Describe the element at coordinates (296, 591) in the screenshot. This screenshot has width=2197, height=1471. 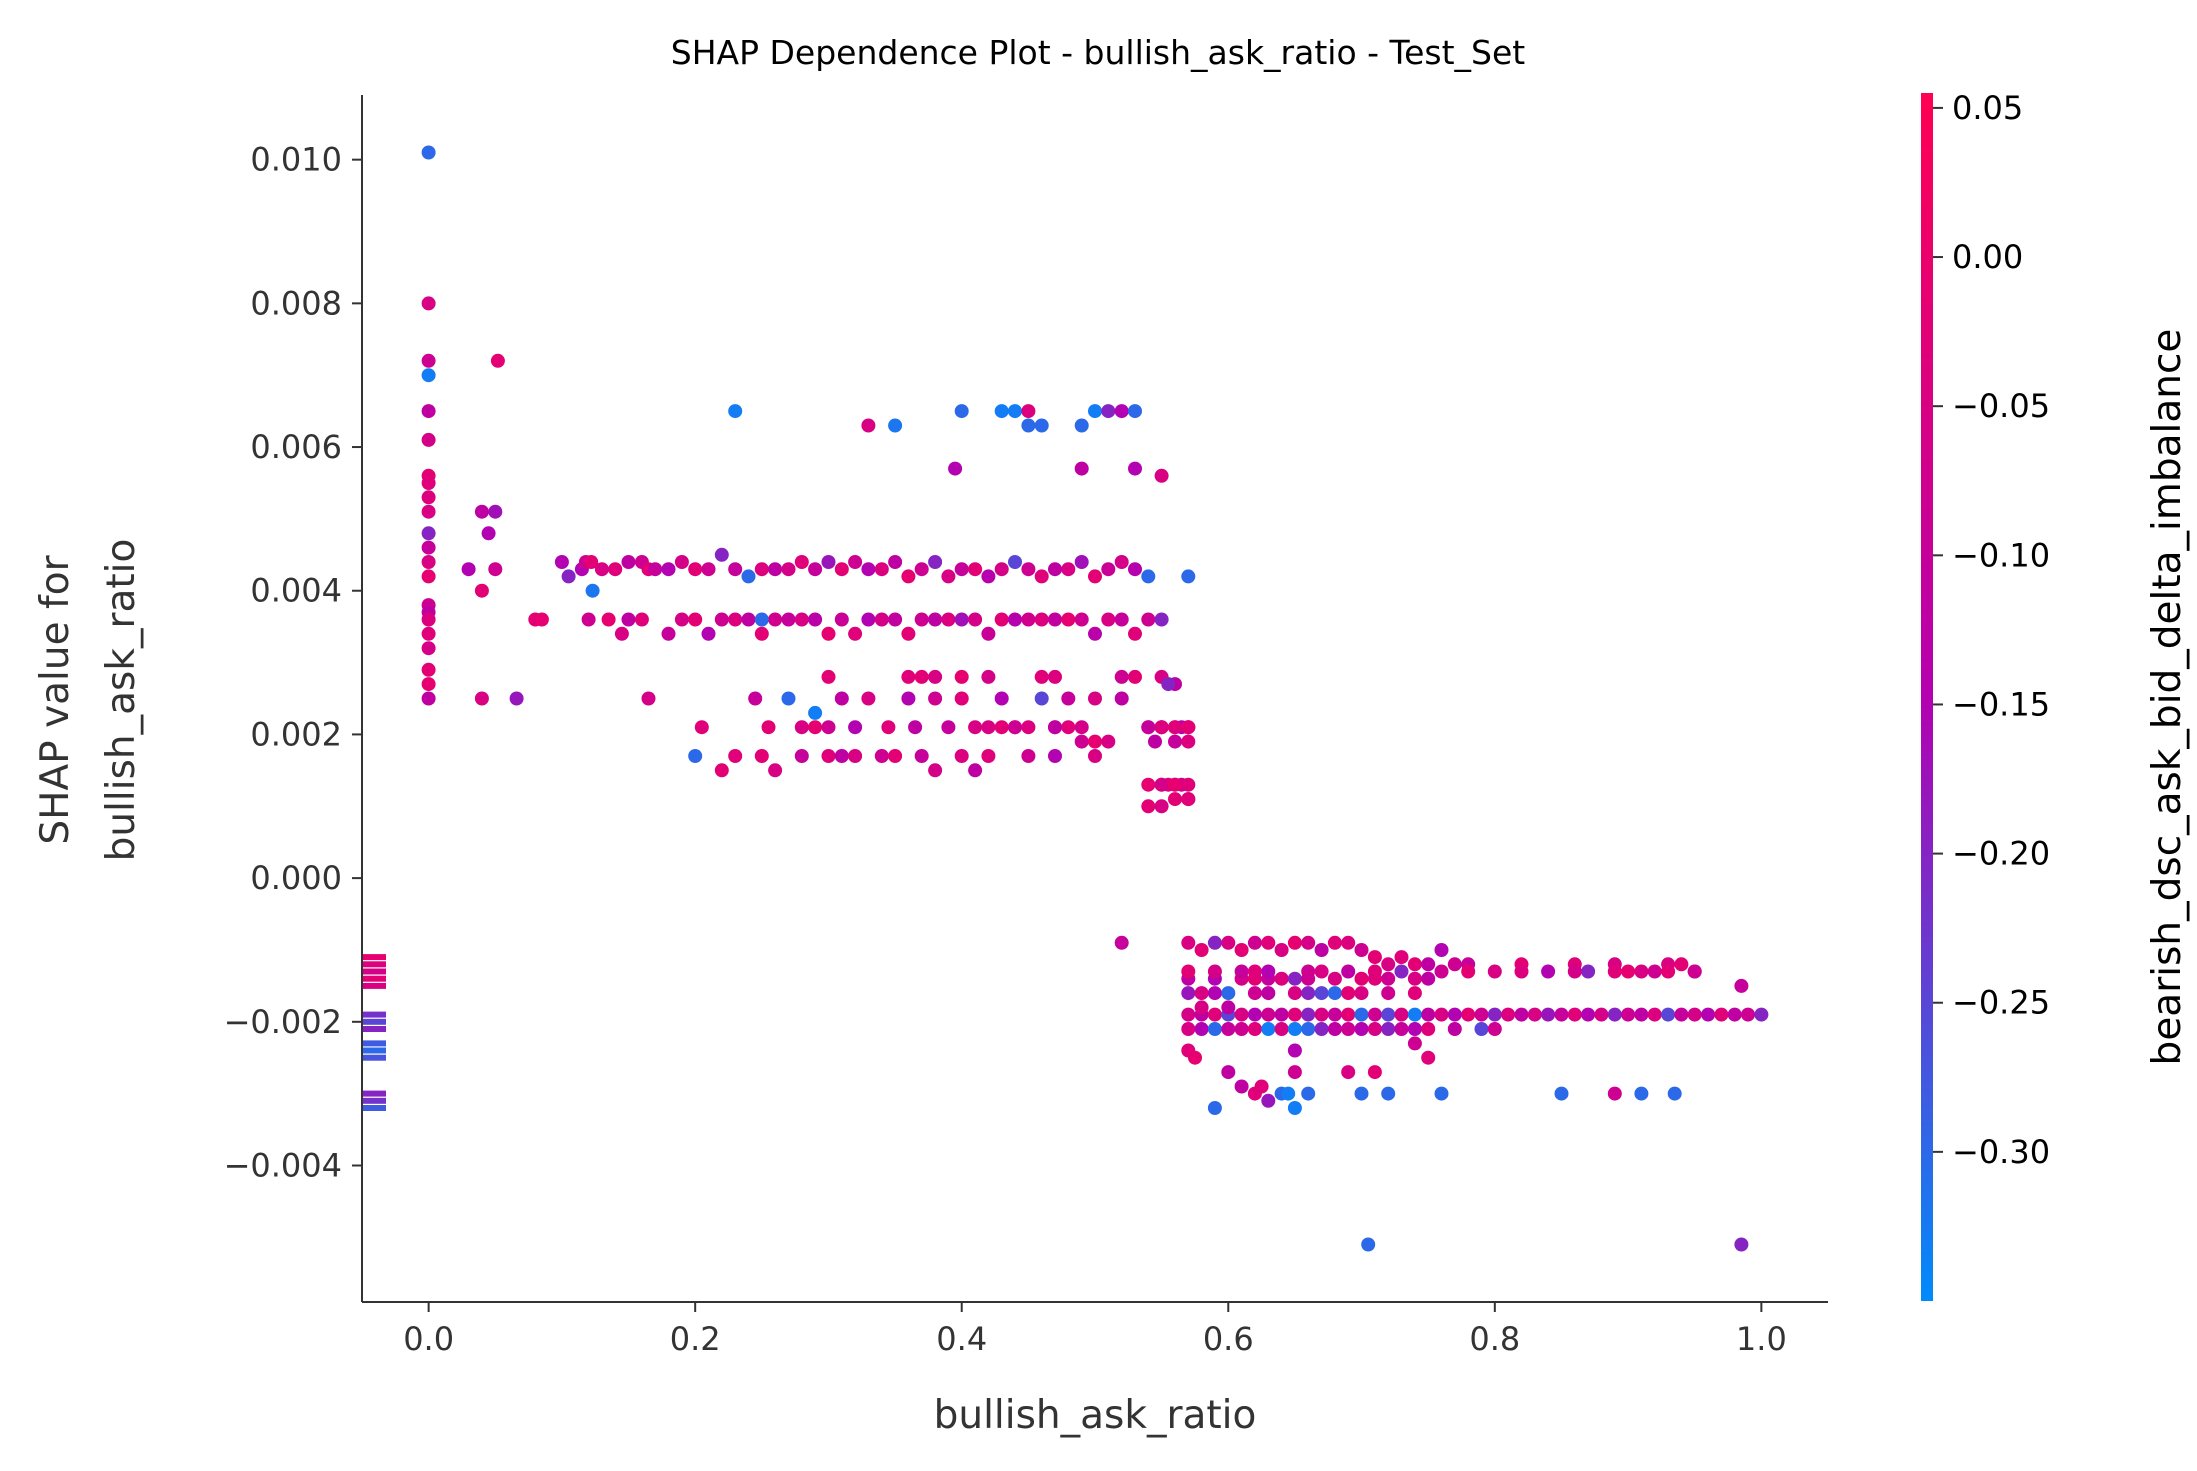
I see `y-tick-label: 0.004` at that location.